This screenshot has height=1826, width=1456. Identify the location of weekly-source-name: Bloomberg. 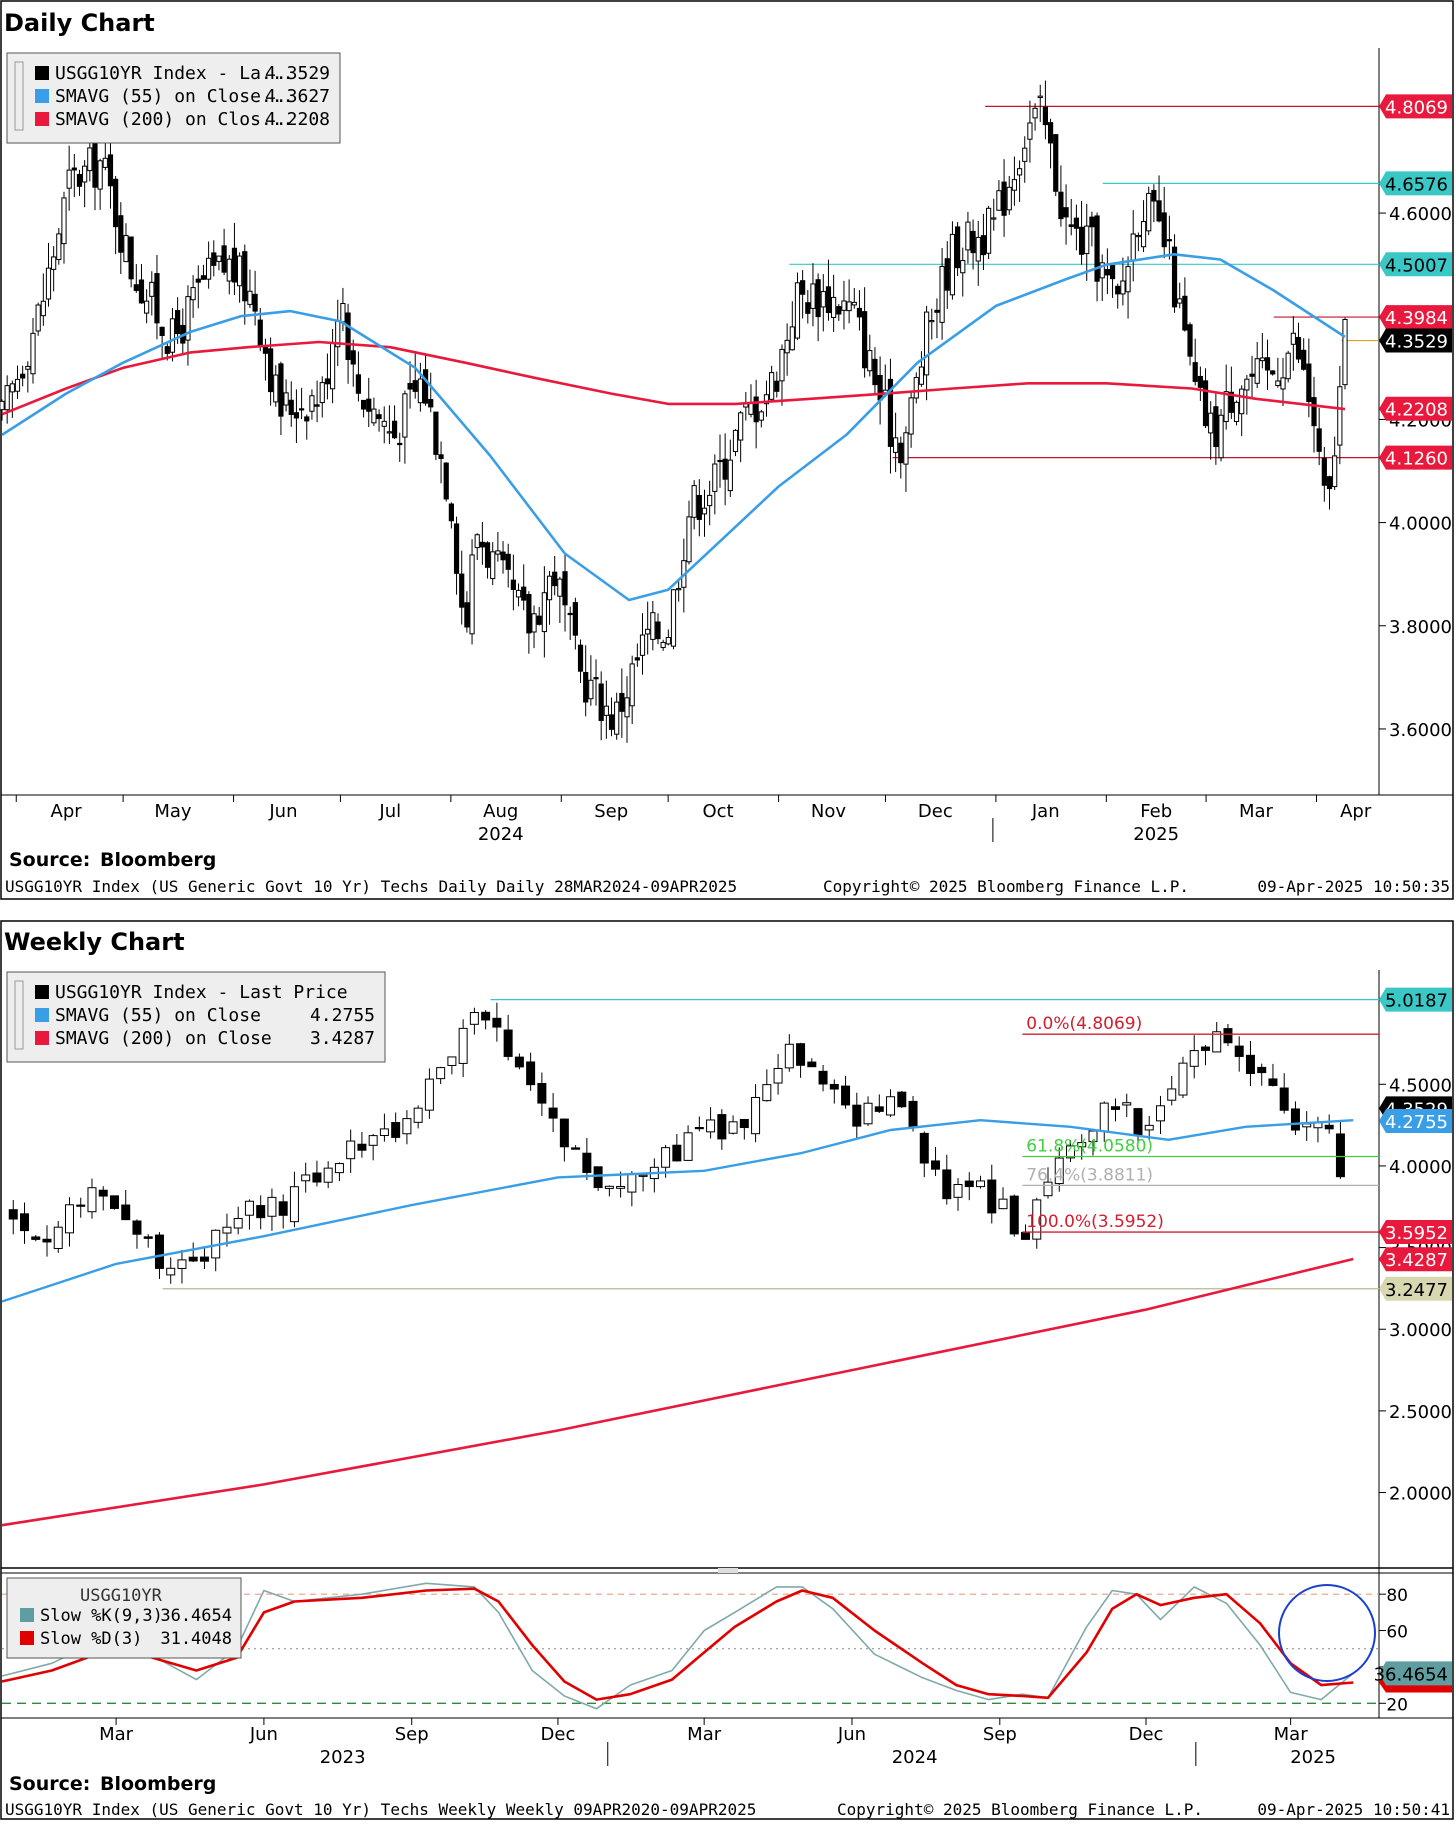
(158, 1784).